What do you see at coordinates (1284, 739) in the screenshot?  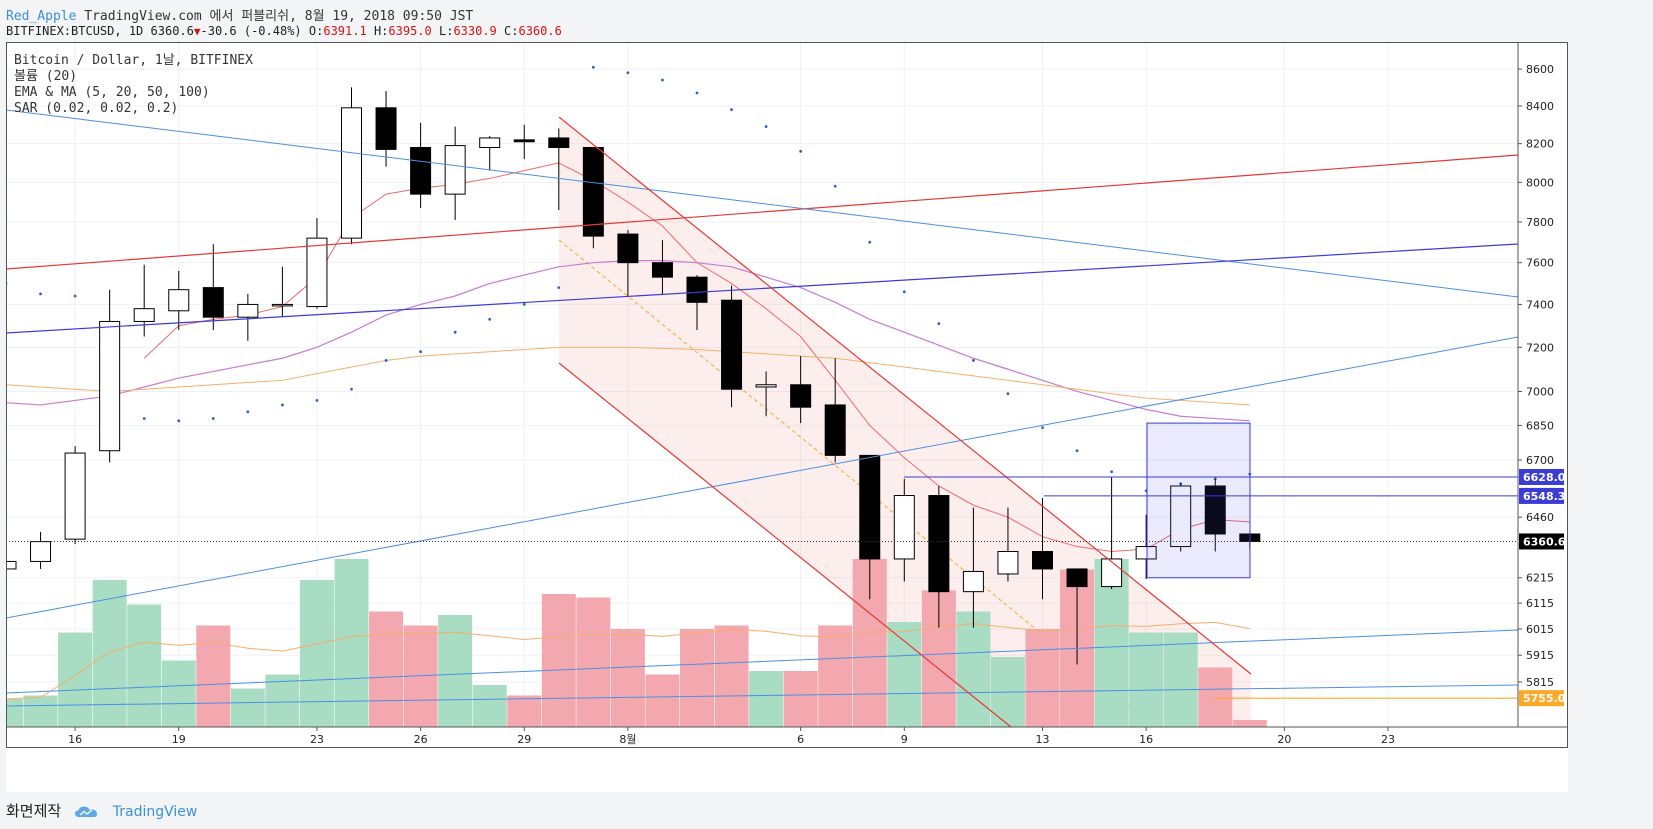 I see `x-tick-label: 20` at bounding box center [1284, 739].